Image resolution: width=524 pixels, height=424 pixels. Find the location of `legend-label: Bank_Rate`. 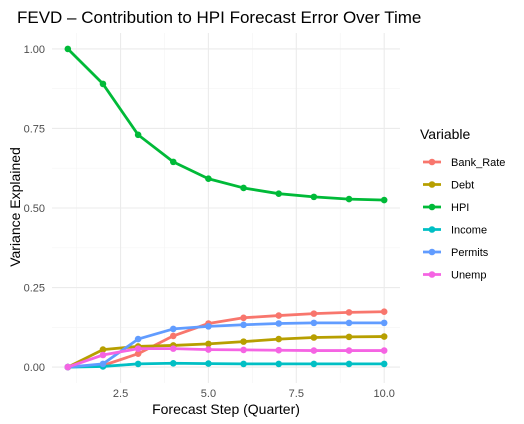

legend-label: Bank_Rate is located at coordinates (478, 163).